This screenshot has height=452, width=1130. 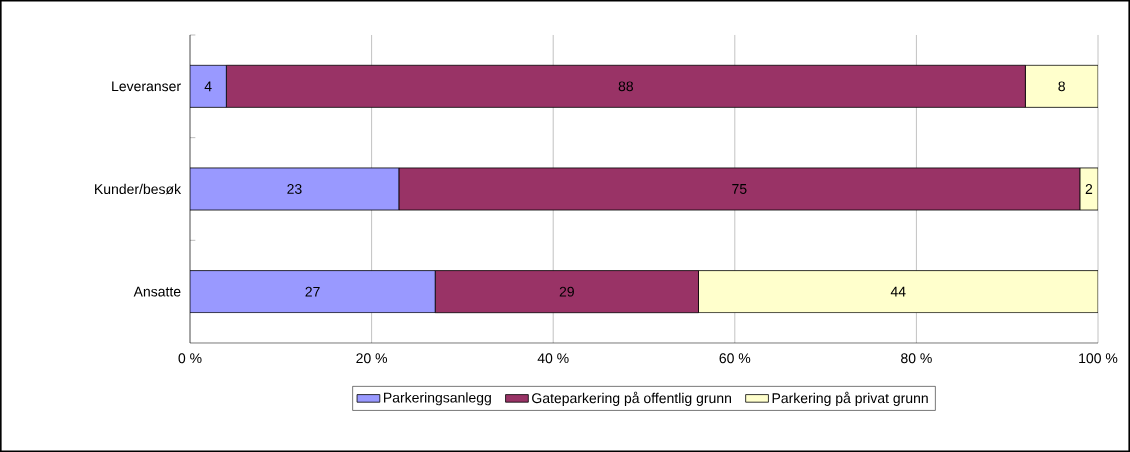 I want to click on x-tick-label: 80 %, so click(x=916, y=358).